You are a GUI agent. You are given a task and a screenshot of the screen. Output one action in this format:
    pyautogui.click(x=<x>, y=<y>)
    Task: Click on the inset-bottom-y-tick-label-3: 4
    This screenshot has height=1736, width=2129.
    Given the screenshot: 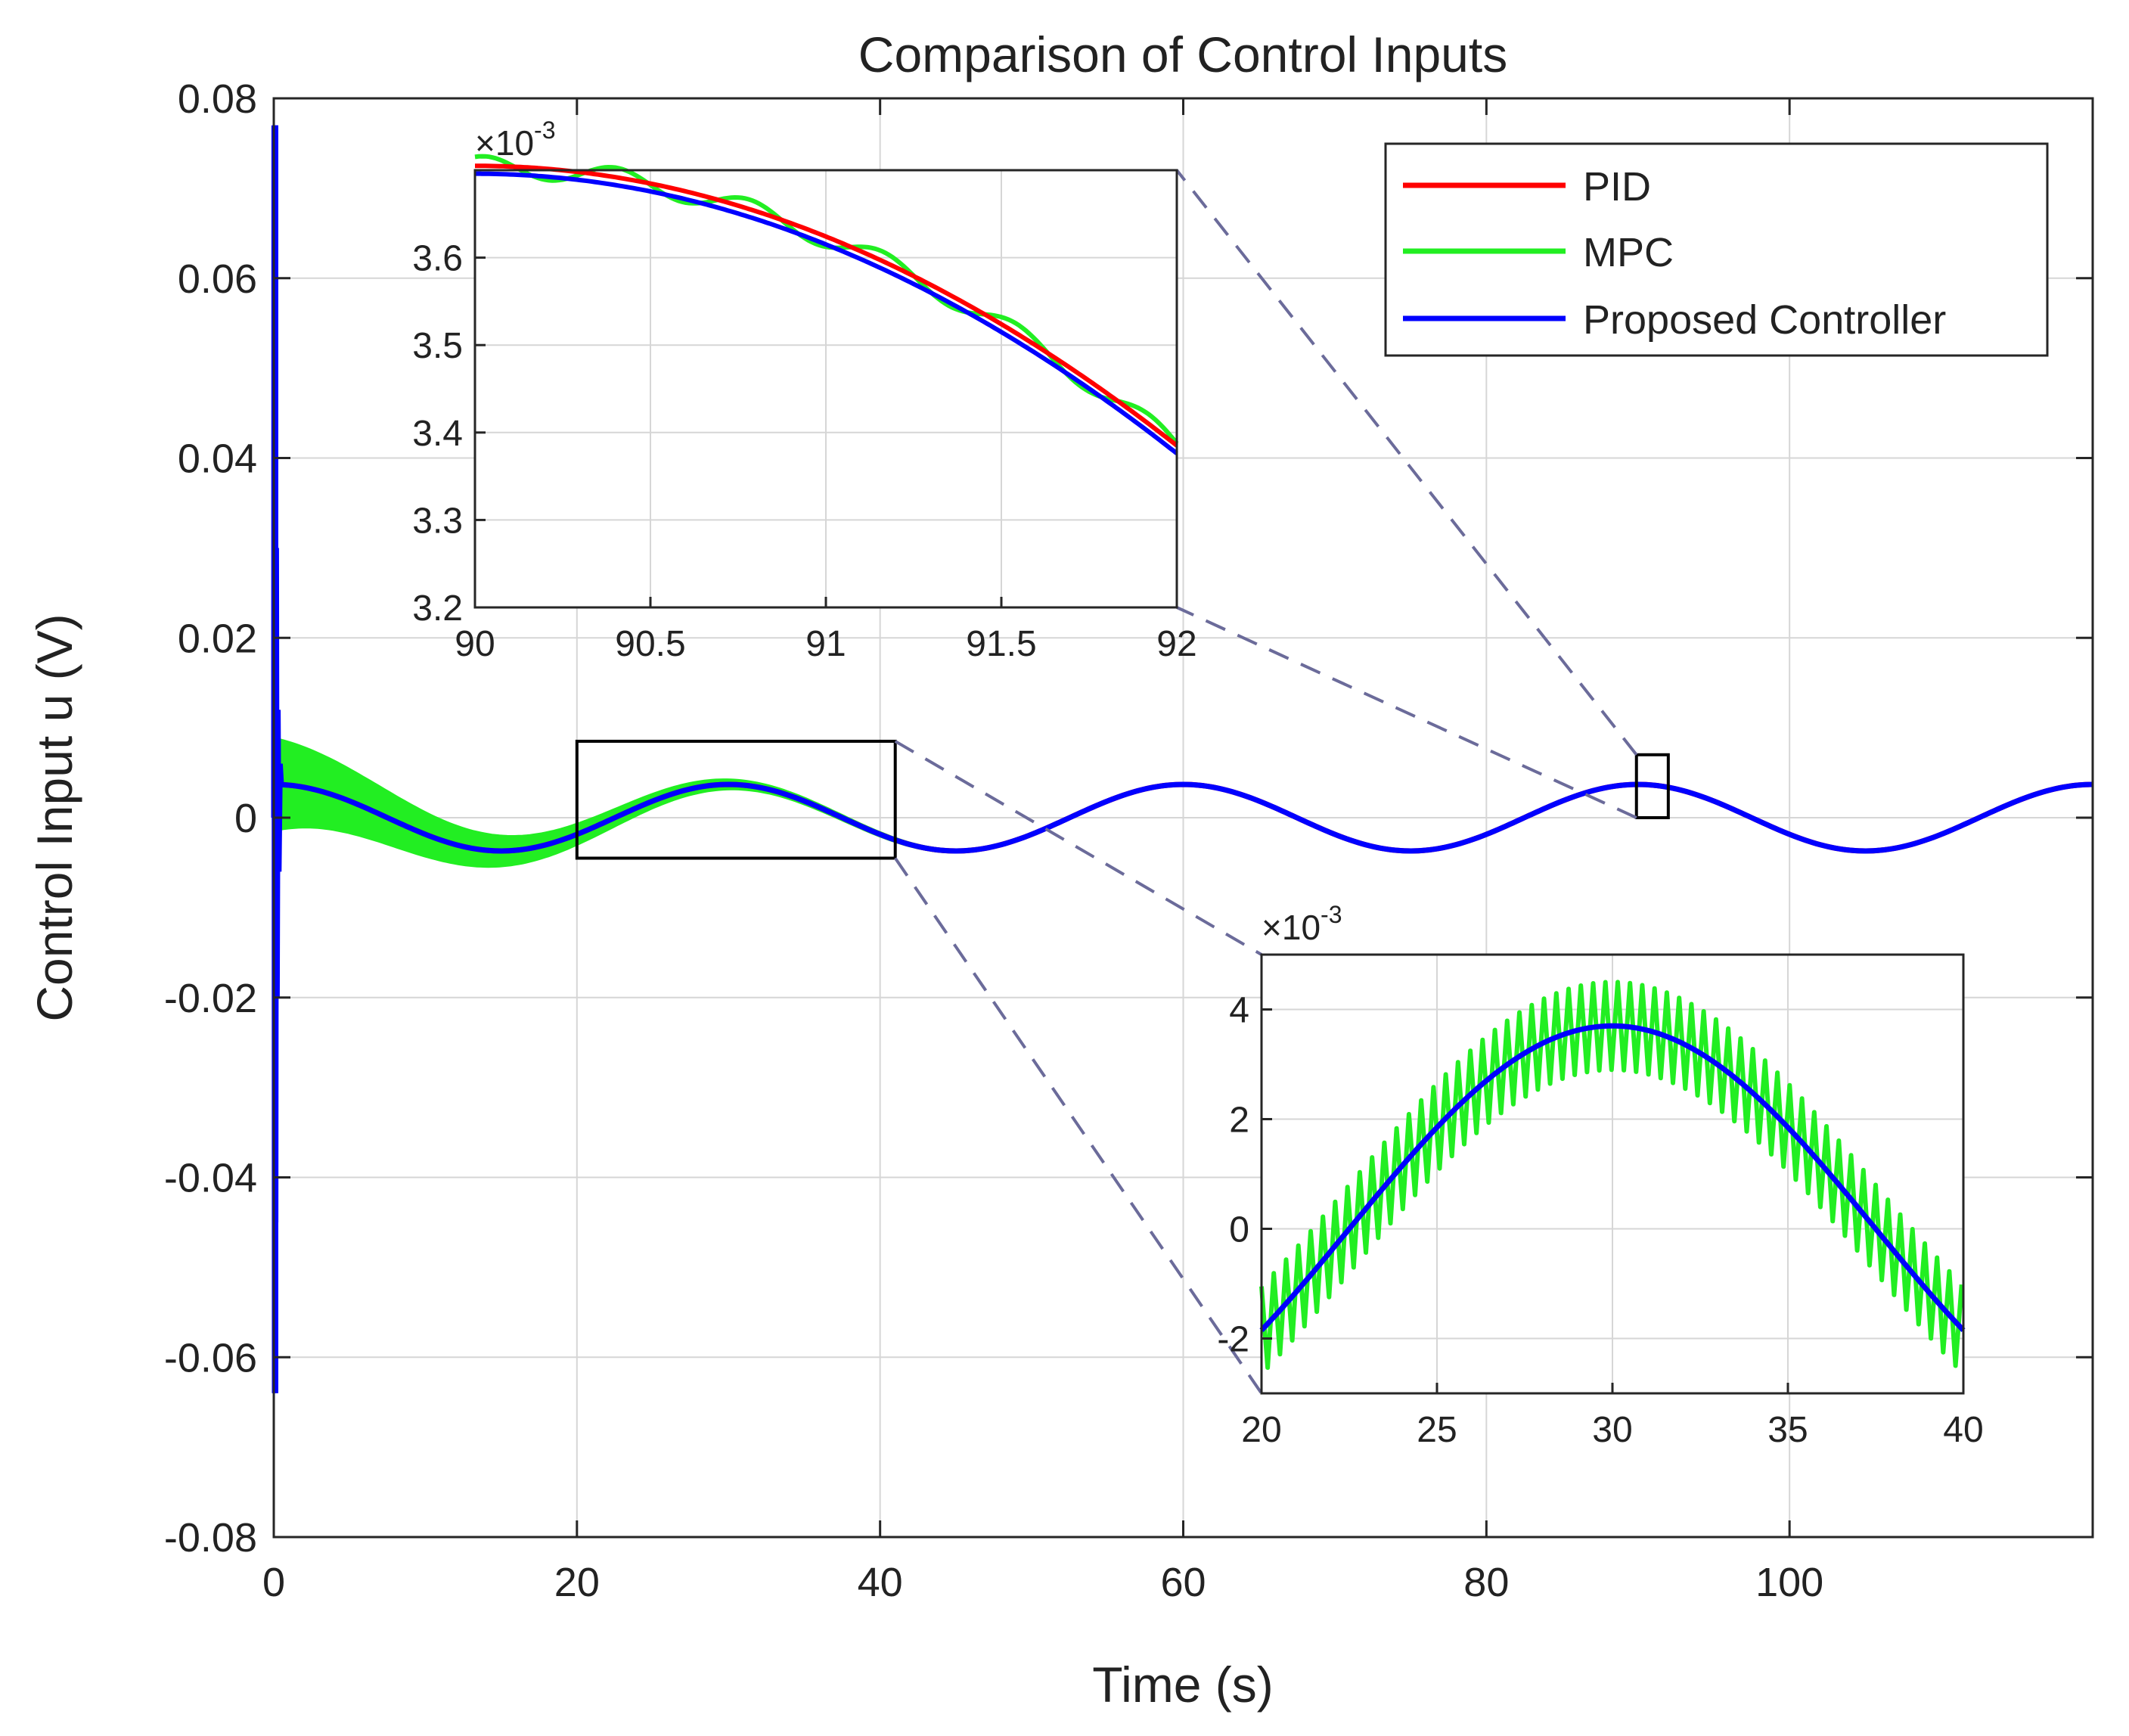 What is the action you would take?
    pyautogui.click(x=1239, y=1011)
    